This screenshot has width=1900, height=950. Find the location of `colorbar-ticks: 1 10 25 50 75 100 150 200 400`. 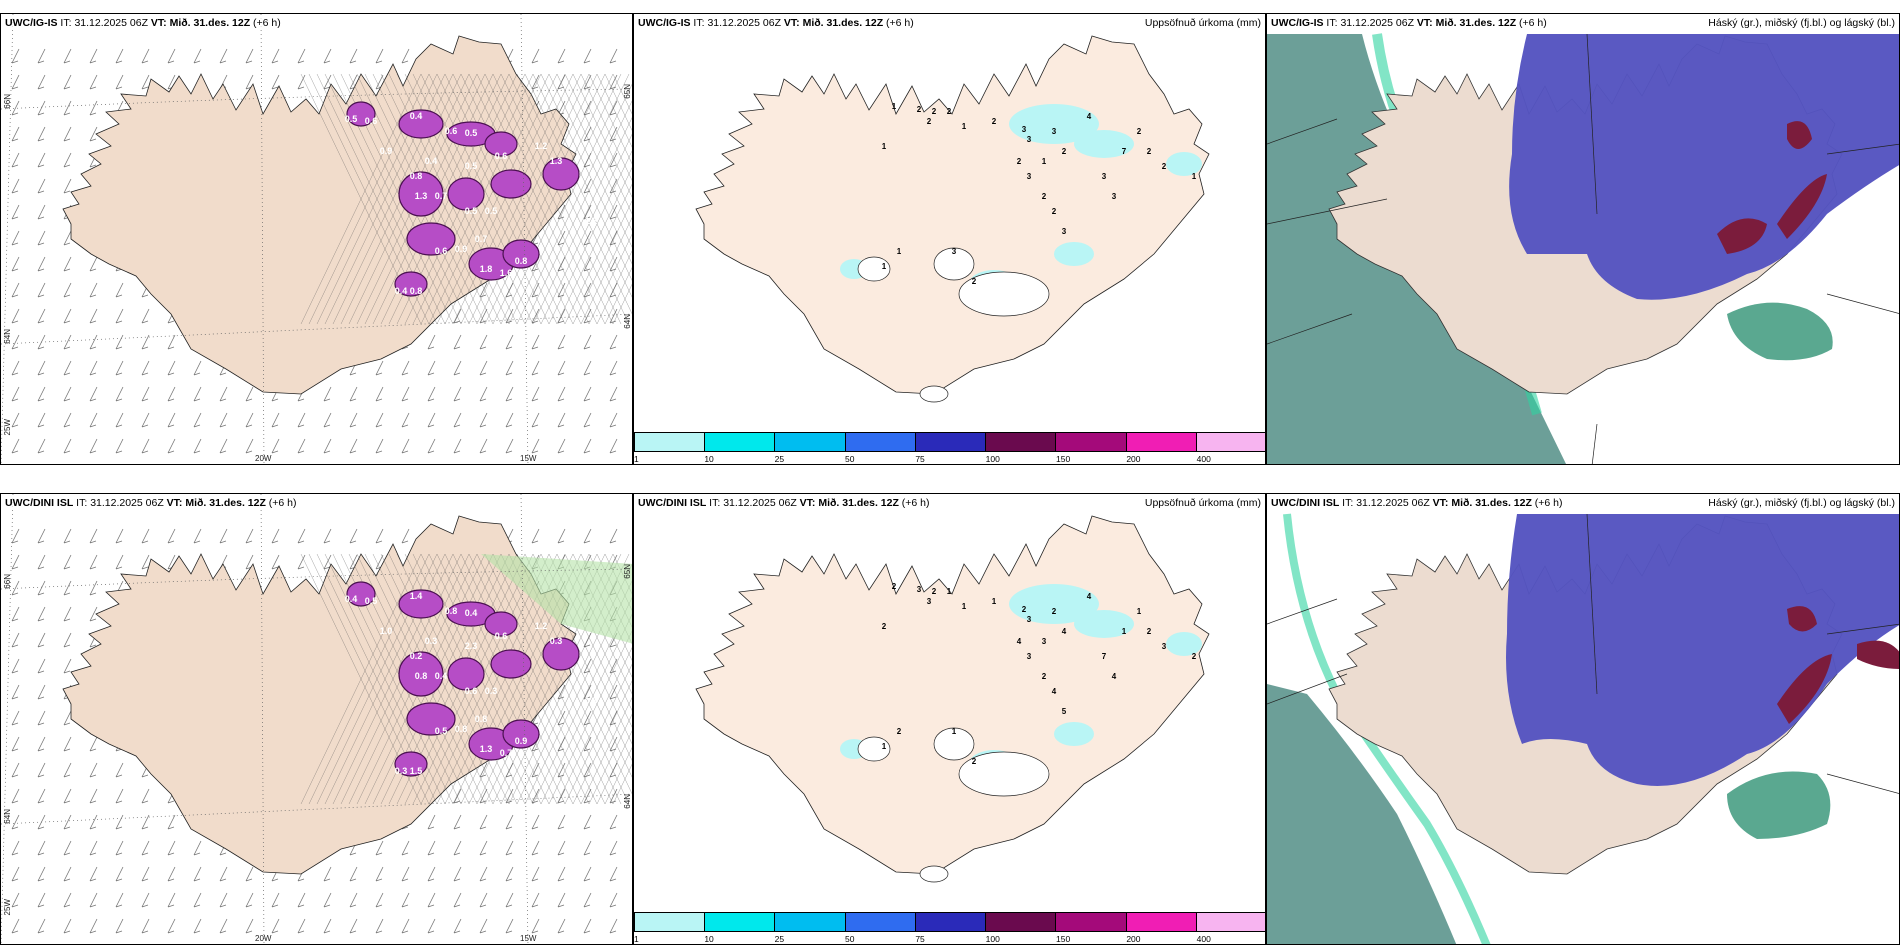

colorbar-ticks: 1 10 25 50 75 100 150 200 400 is located at coordinates (949, 938).